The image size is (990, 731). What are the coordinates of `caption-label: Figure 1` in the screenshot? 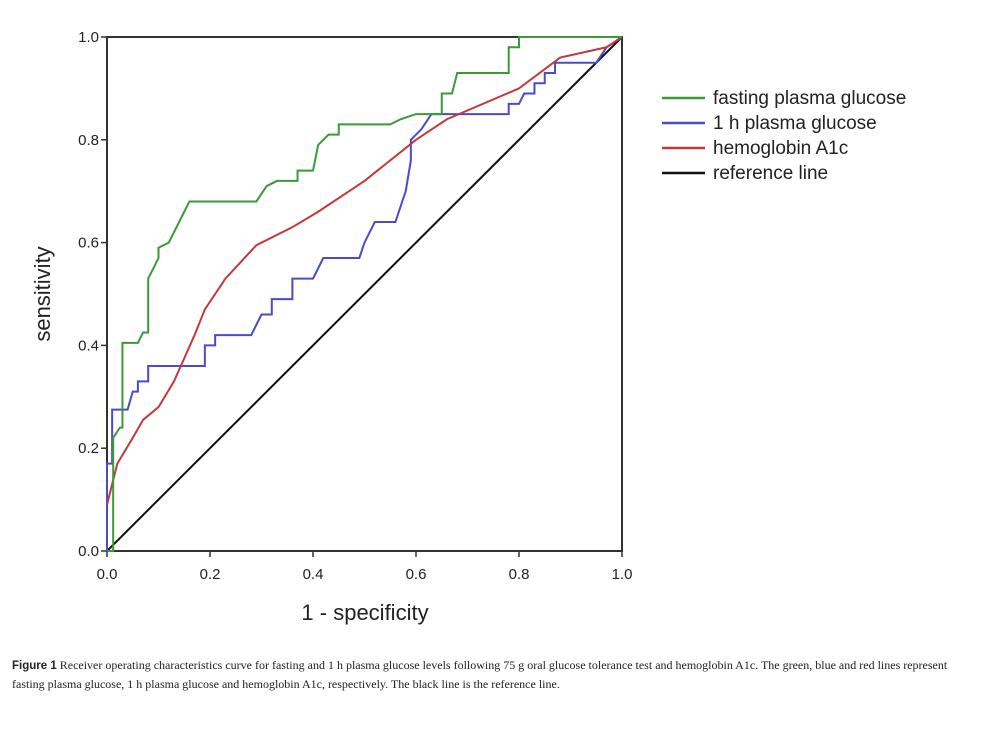 It's located at (34, 666).